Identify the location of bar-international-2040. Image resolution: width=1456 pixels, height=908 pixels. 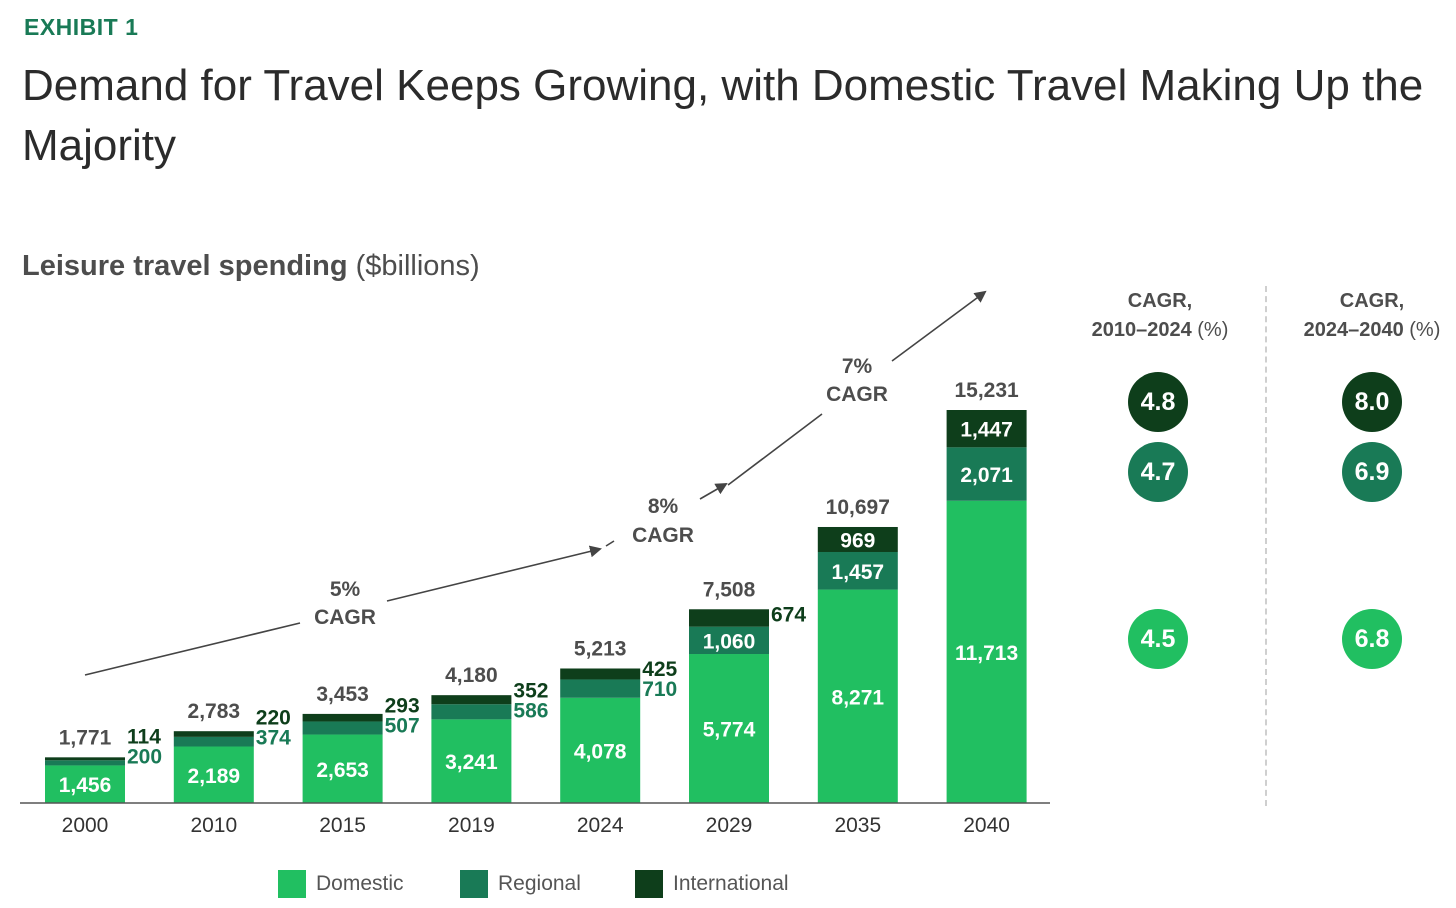
(986, 429).